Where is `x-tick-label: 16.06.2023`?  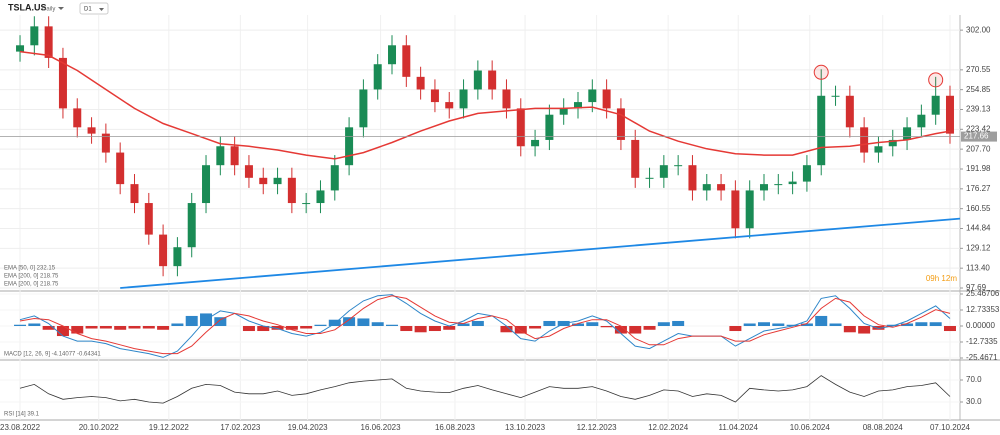
x-tick-label: 16.06.2023 is located at coordinates (381, 427).